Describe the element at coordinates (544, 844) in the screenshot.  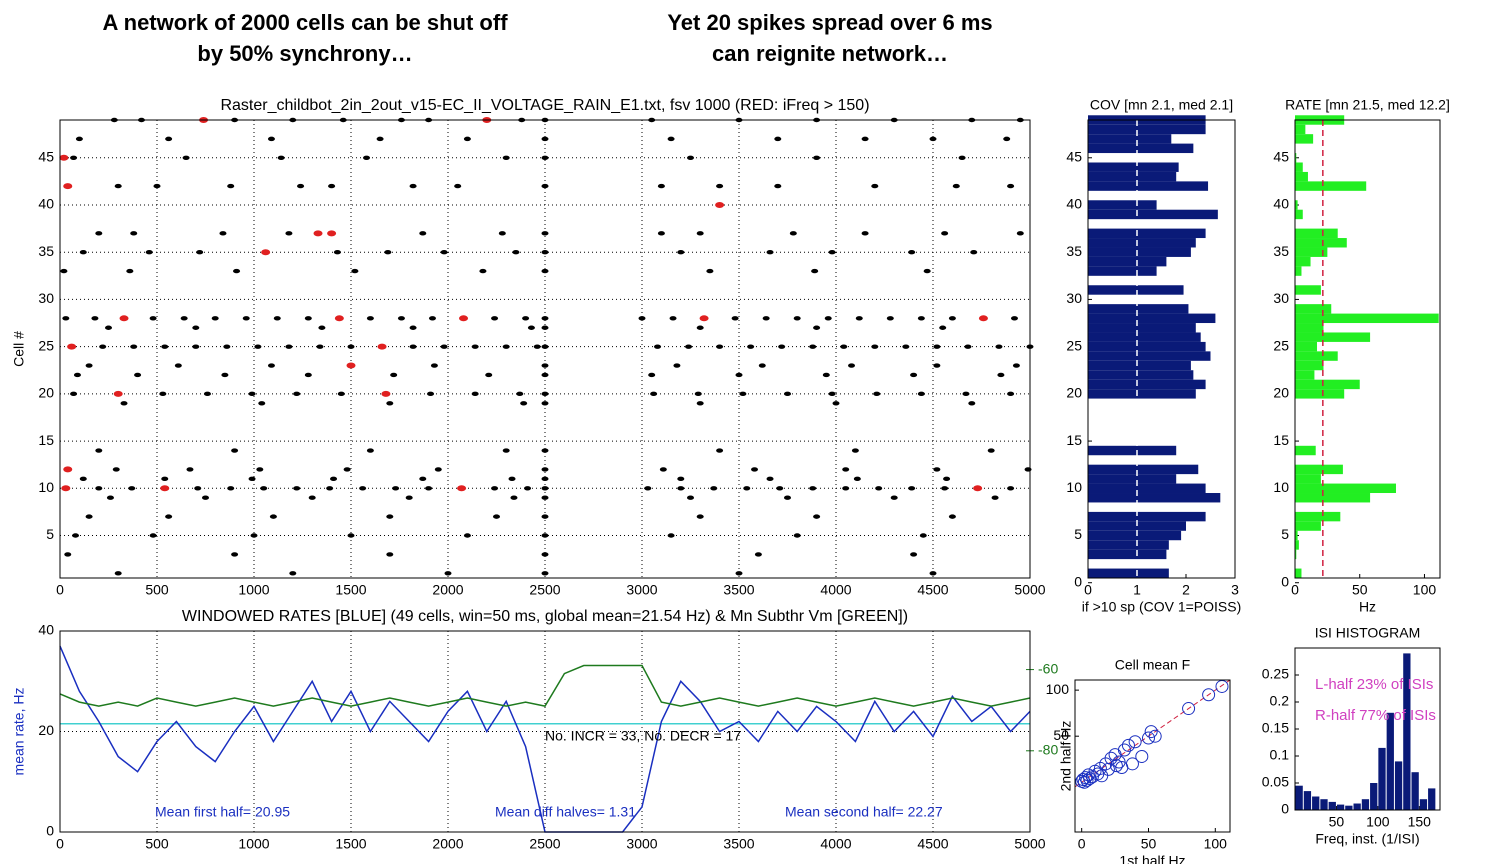
I see `x-tick-label: 2500` at that location.